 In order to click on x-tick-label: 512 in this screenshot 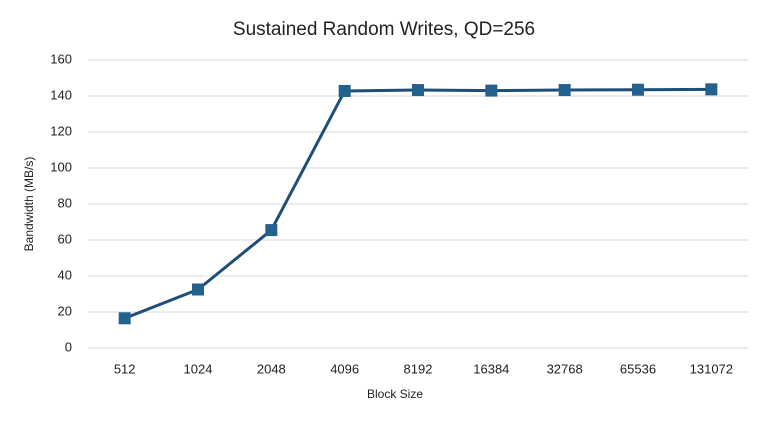, I will do `click(125, 368)`.